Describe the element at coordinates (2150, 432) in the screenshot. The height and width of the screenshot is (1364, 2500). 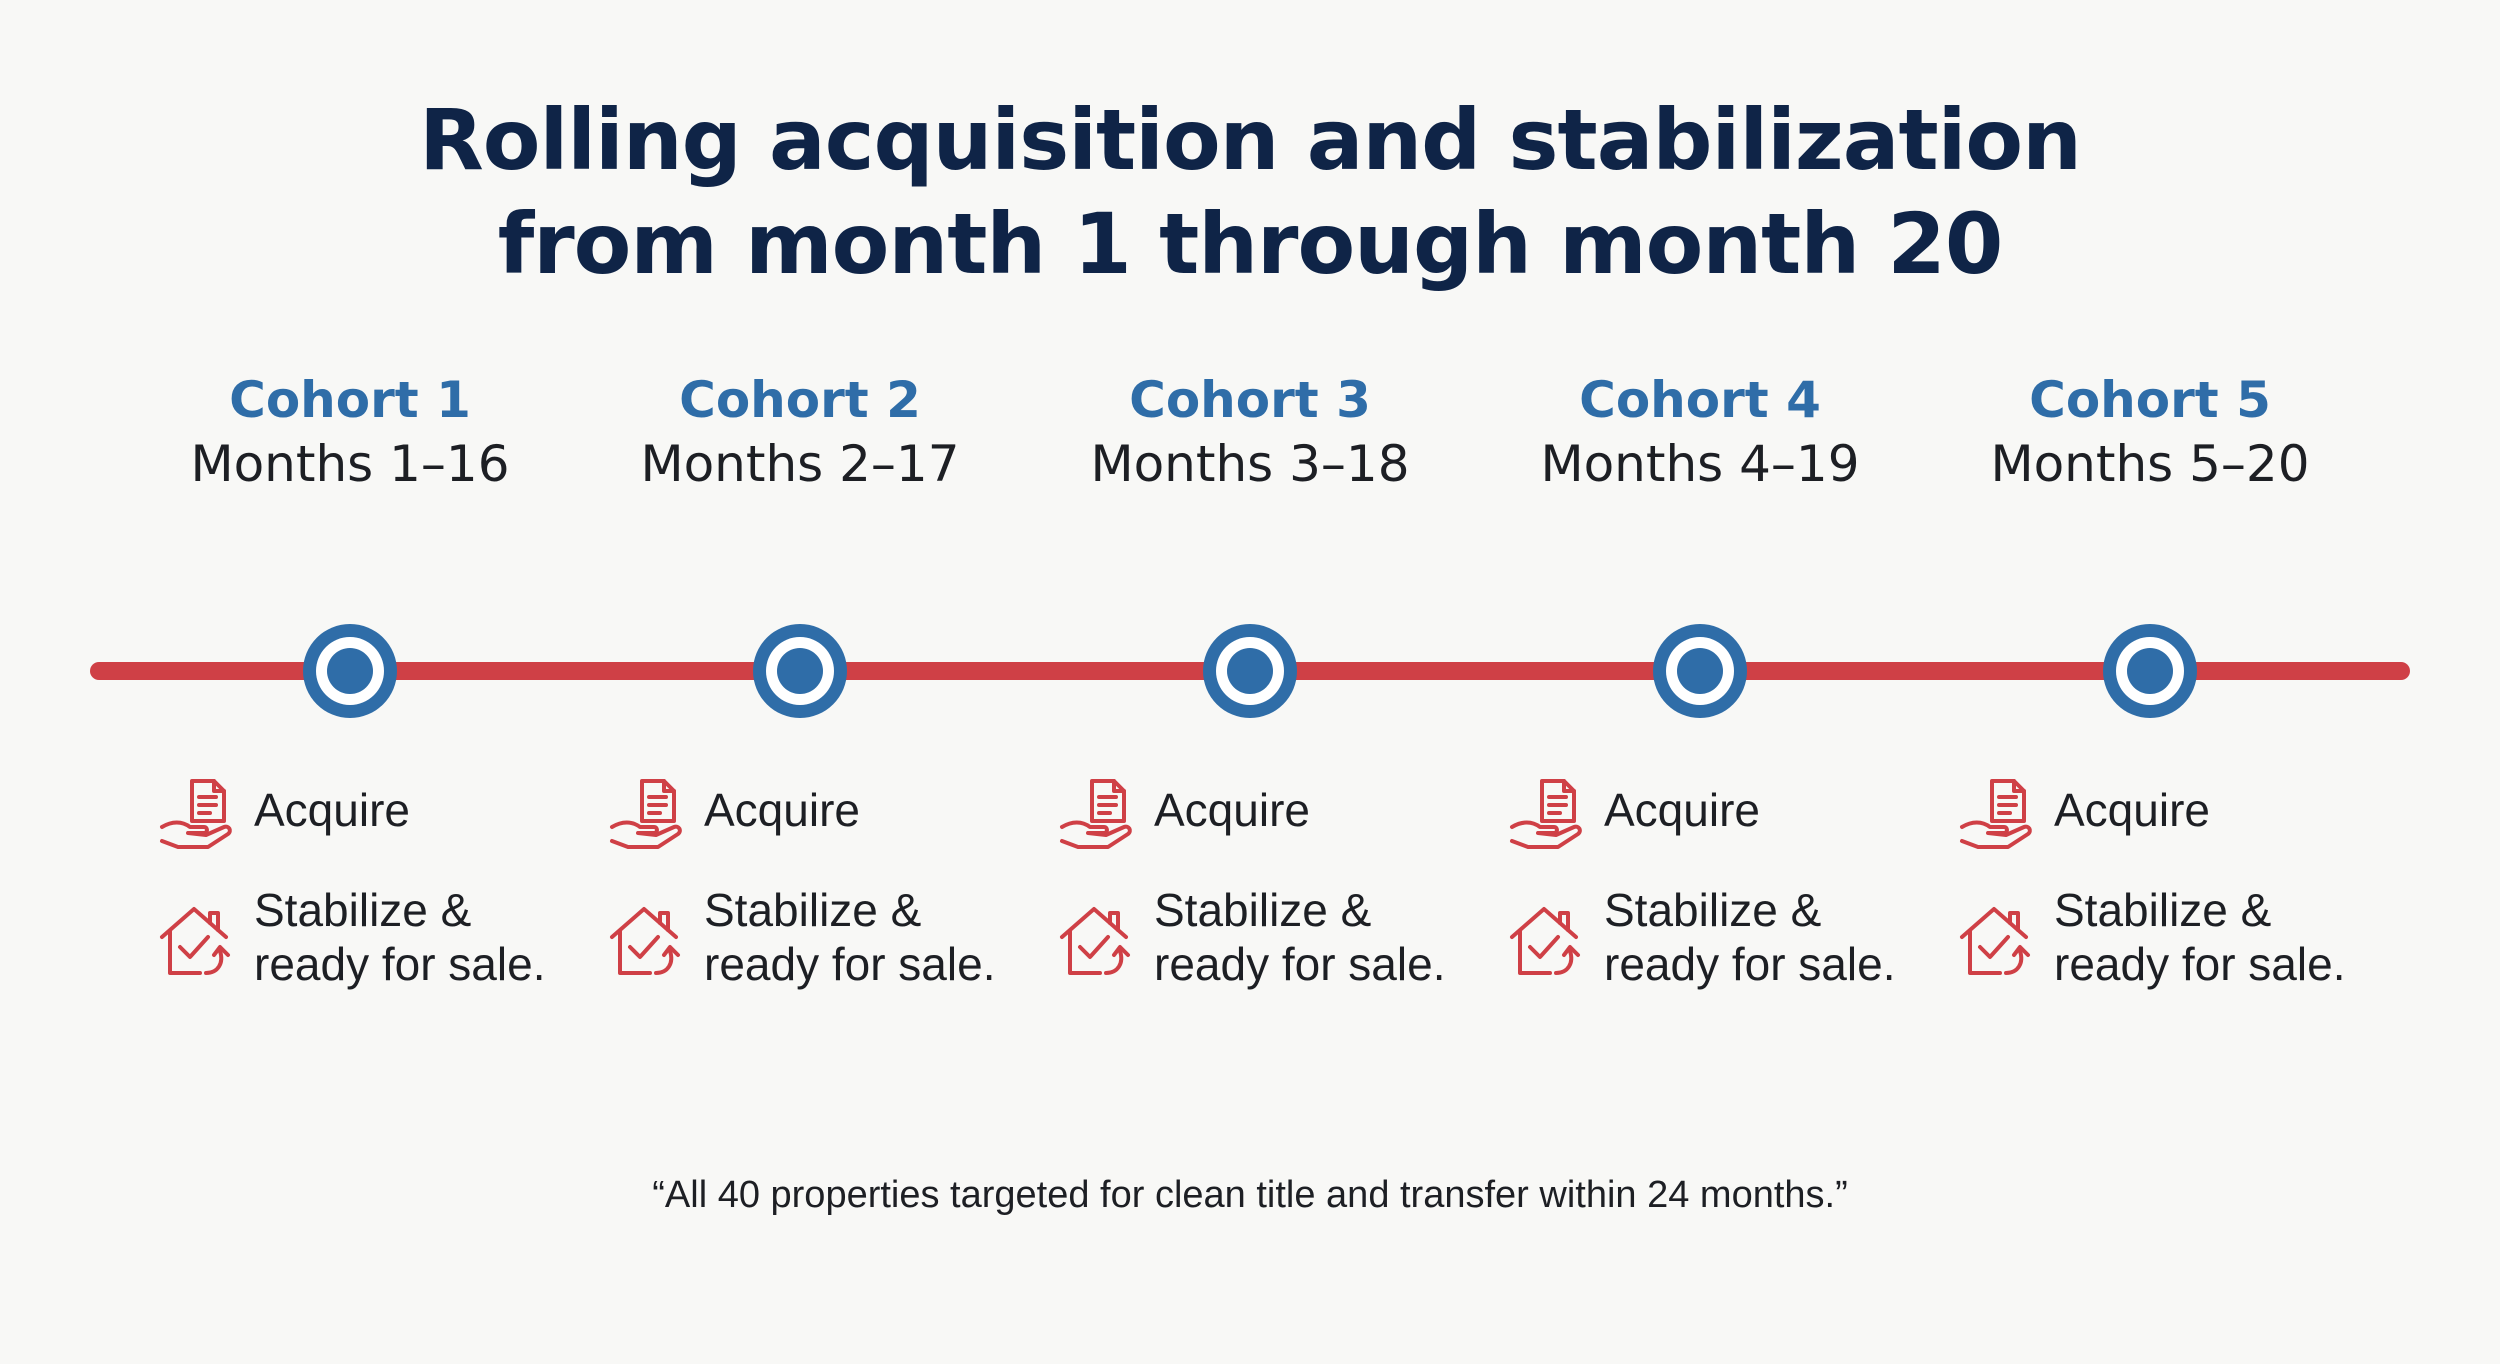
I see `cohort-5-header: Cohort 5 Months 5–20` at that location.